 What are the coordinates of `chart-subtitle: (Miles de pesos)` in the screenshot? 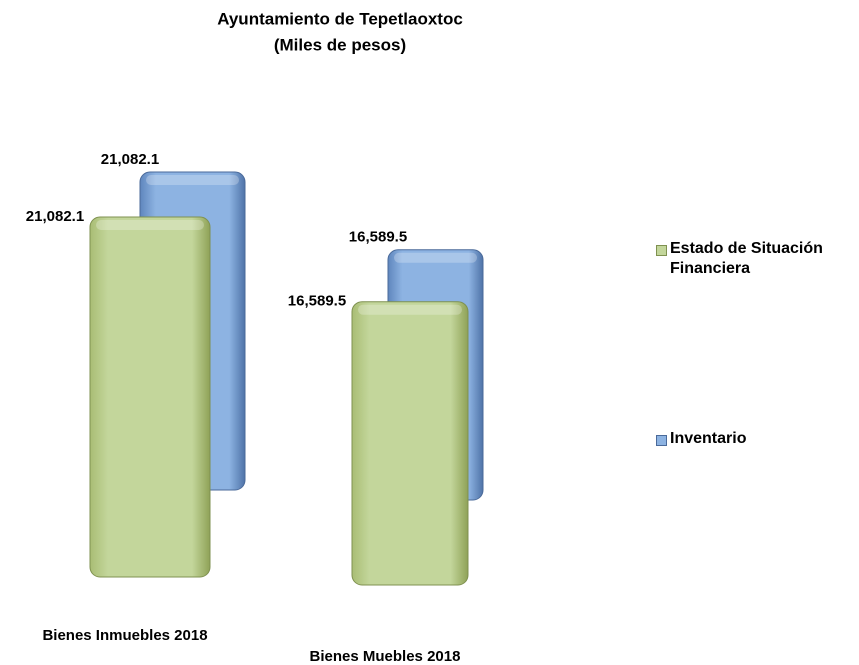 It's located at (340, 44).